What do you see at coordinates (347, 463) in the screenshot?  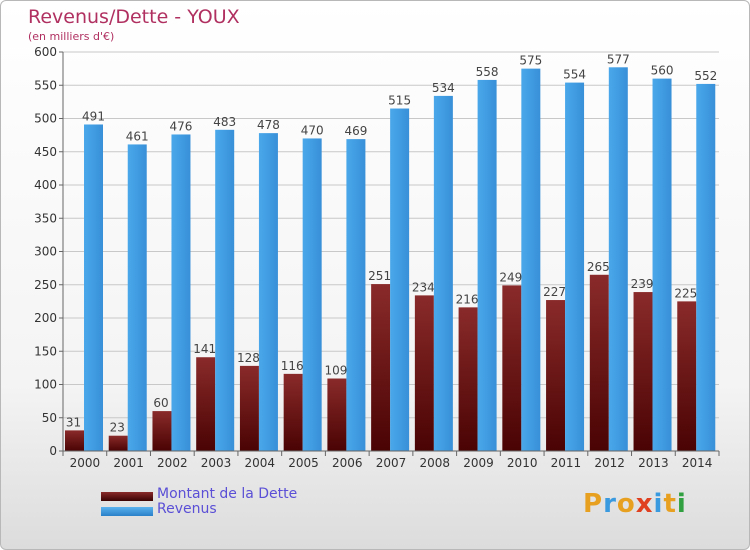 I see `x-tick-label: 2006` at bounding box center [347, 463].